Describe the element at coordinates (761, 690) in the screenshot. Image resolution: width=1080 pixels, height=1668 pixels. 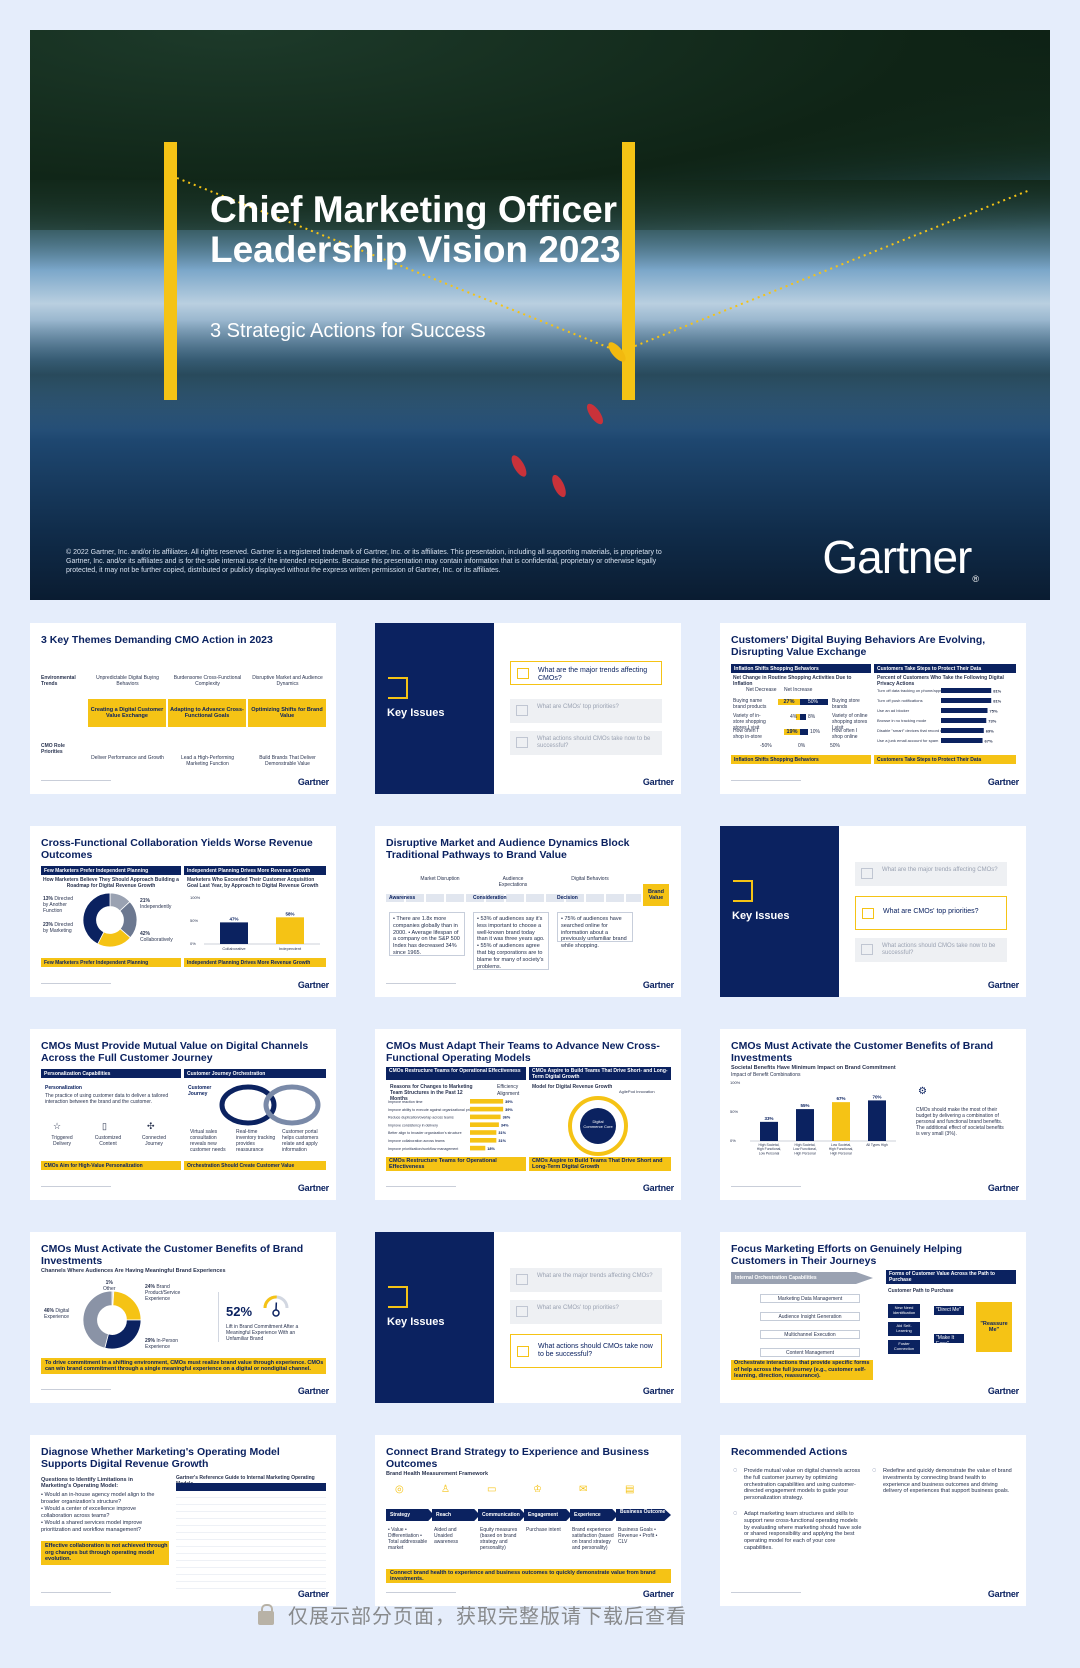
I see `legend-decrease: Net Decrease` at that location.